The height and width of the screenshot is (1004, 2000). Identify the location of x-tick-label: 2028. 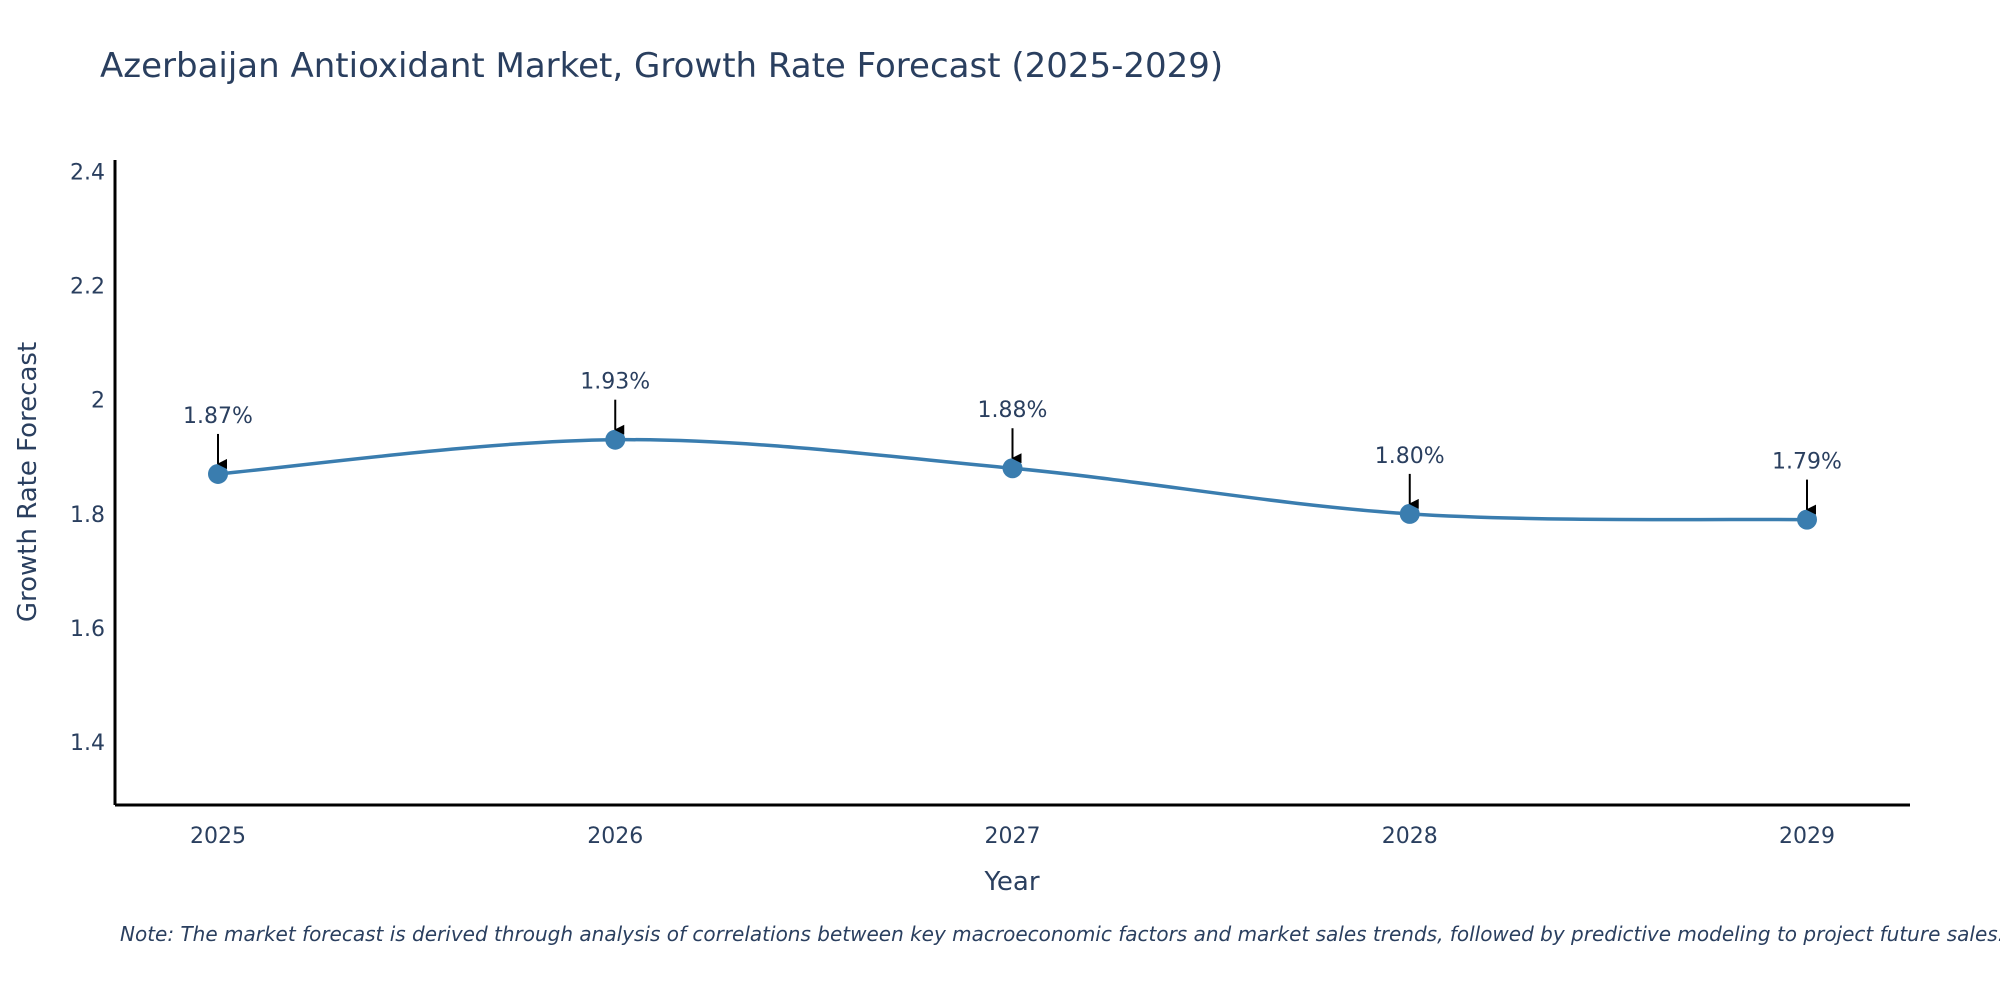
(1410, 836).